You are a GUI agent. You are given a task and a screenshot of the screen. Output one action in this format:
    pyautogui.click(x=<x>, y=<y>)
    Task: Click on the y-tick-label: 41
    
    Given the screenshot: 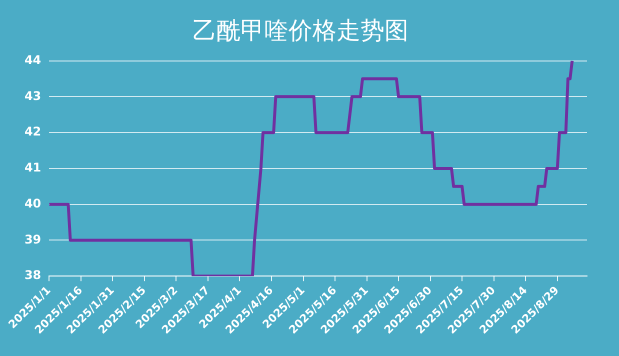 What is the action you would take?
    pyautogui.click(x=33, y=167)
    